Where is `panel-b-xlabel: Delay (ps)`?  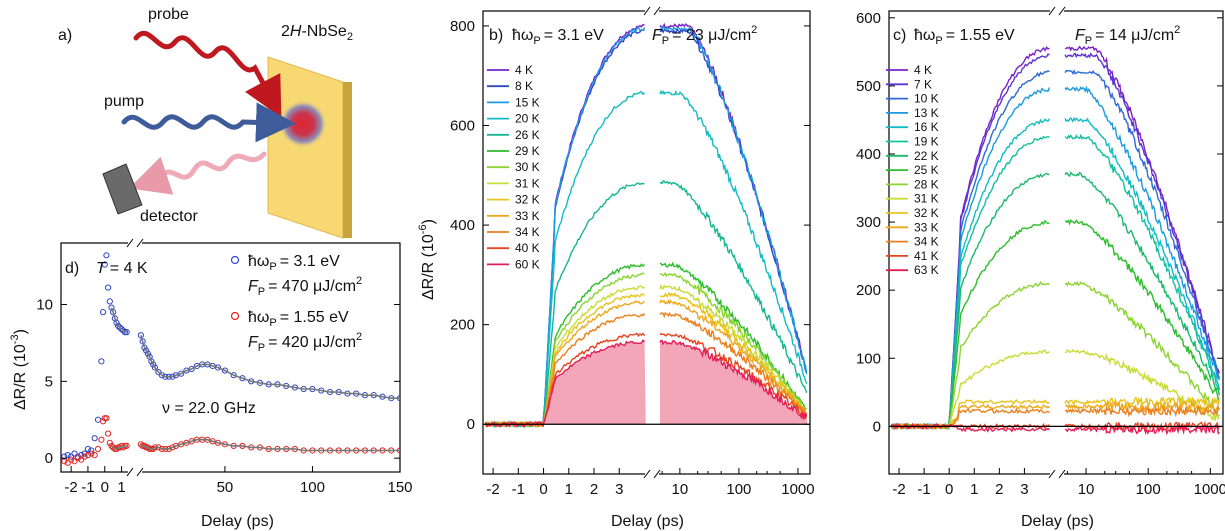 panel-b-xlabel: Delay (ps) is located at coordinates (647, 521).